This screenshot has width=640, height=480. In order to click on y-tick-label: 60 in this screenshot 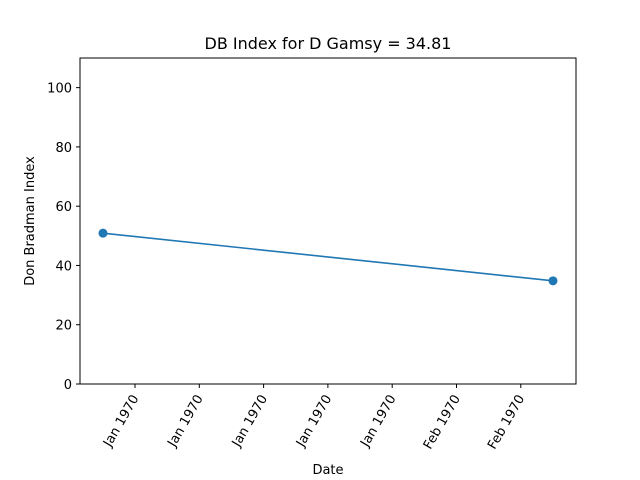, I will do `click(63, 207)`.